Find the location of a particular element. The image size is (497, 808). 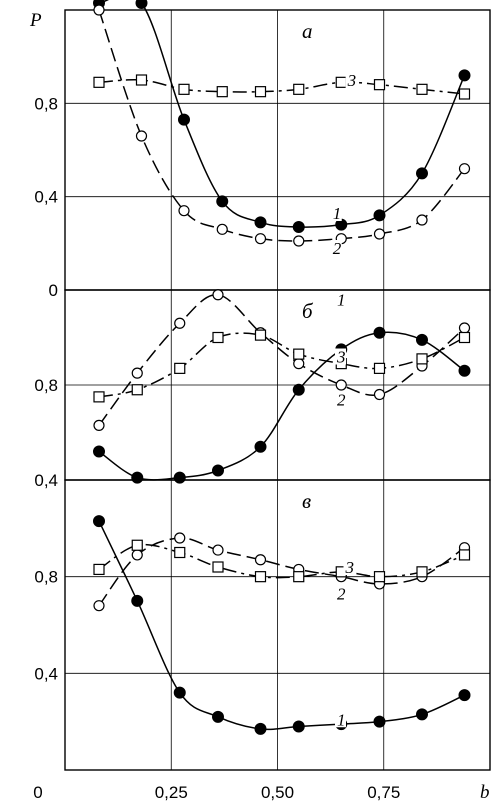

x-tick-label: 0,75 is located at coordinates (383, 792).